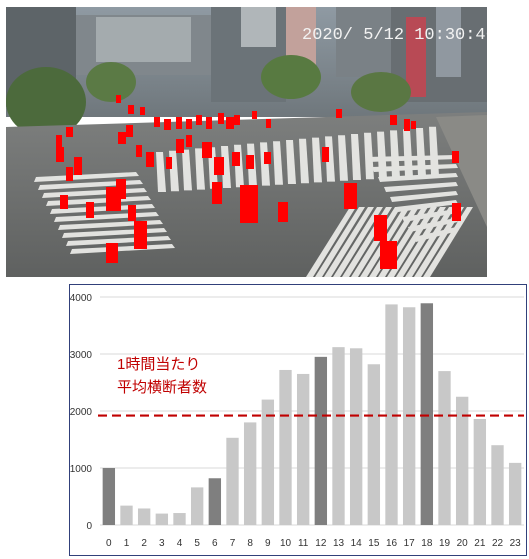 The height and width of the screenshot is (559, 529). Describe the element at coordinates (233, 543) in the screenshot. I see `x-tick-label: 7` at that location.